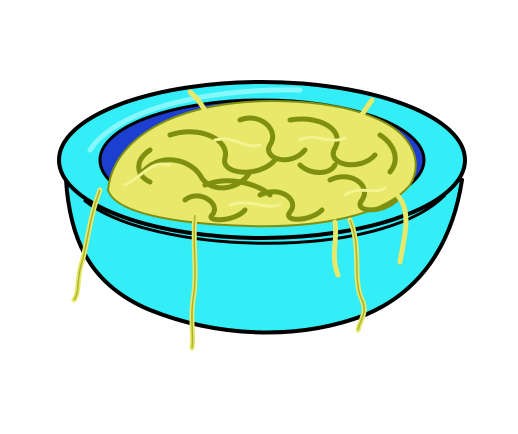 The width and height of the screenshot is (518, 434). What do you see at coordinates (265, 219) in the screenshot?
I see `bowl-rim-lower-band` at bounding box center [265, 219].